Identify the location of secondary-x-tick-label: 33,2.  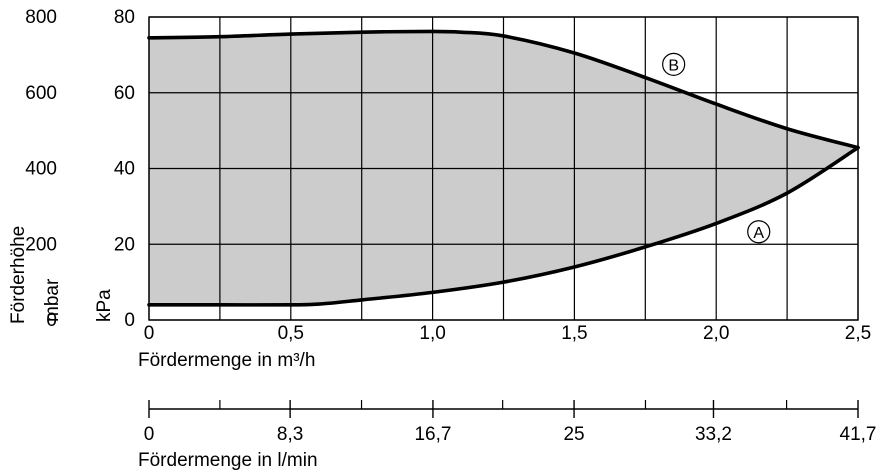
(713, 434).